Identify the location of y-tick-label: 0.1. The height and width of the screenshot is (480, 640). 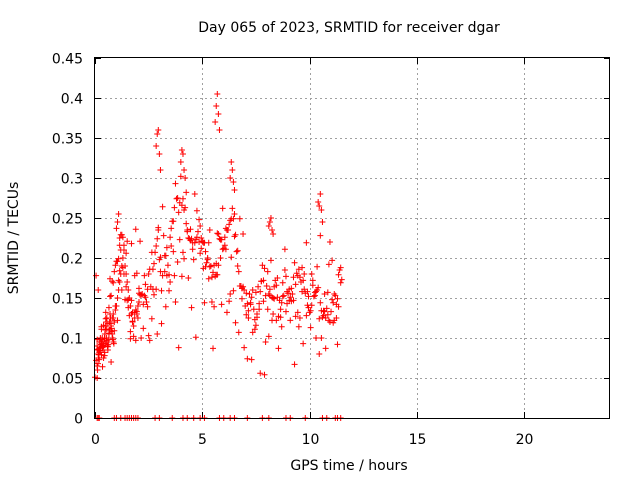
(72, 340).